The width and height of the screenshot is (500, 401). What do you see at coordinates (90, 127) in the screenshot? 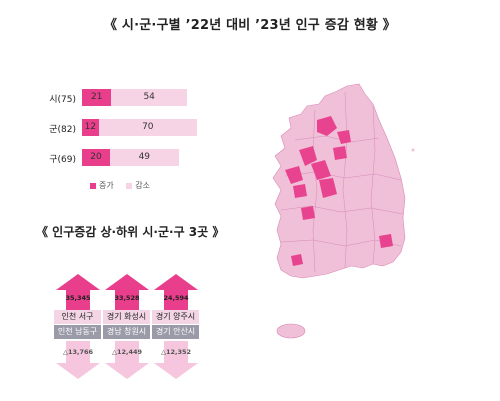
I see `bar-segment-increase: 12` at bounding box center [90, 127].